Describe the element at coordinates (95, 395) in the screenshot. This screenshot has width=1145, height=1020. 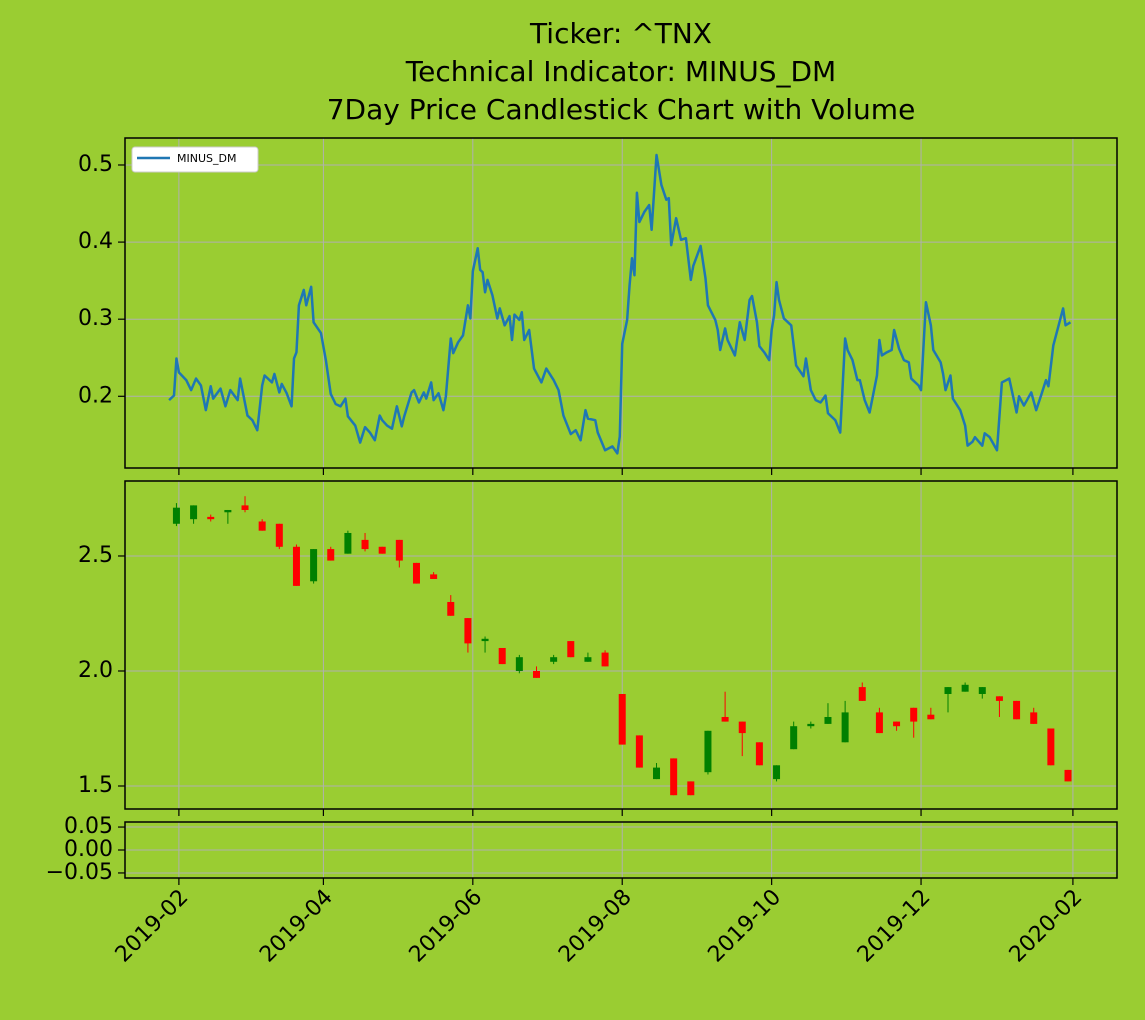
I see `y-tick-label: 0.2` at that location.